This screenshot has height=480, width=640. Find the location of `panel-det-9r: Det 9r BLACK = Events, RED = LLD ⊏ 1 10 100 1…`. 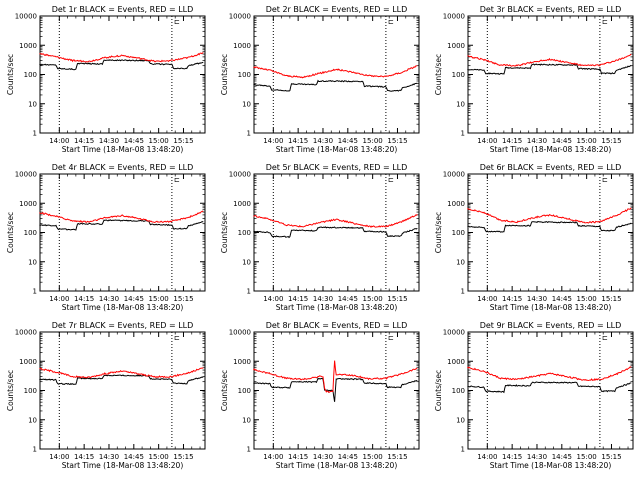

panel-det-9r: Det 9r BLACK = Events, RED = LLD ⊏ 1 10 100 1… is located at coordinates (534, 395).